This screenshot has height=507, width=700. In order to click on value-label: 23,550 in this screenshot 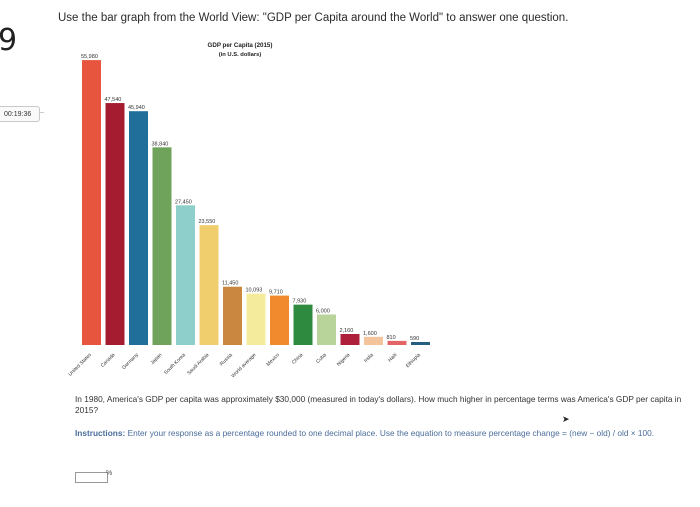, I will do `click(207, 222)`.